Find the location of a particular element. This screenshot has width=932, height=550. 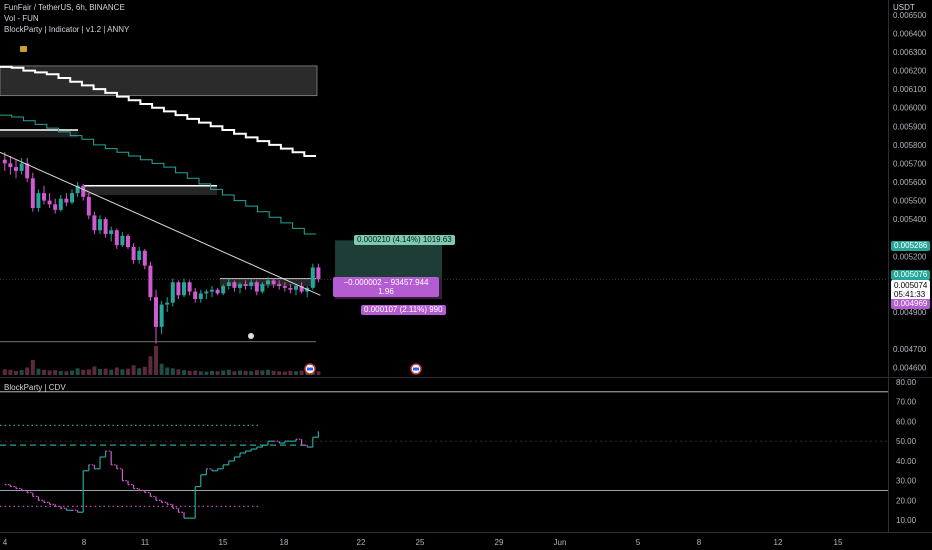

cdv-tick: 20.00 is located at coordinates (906, 500).